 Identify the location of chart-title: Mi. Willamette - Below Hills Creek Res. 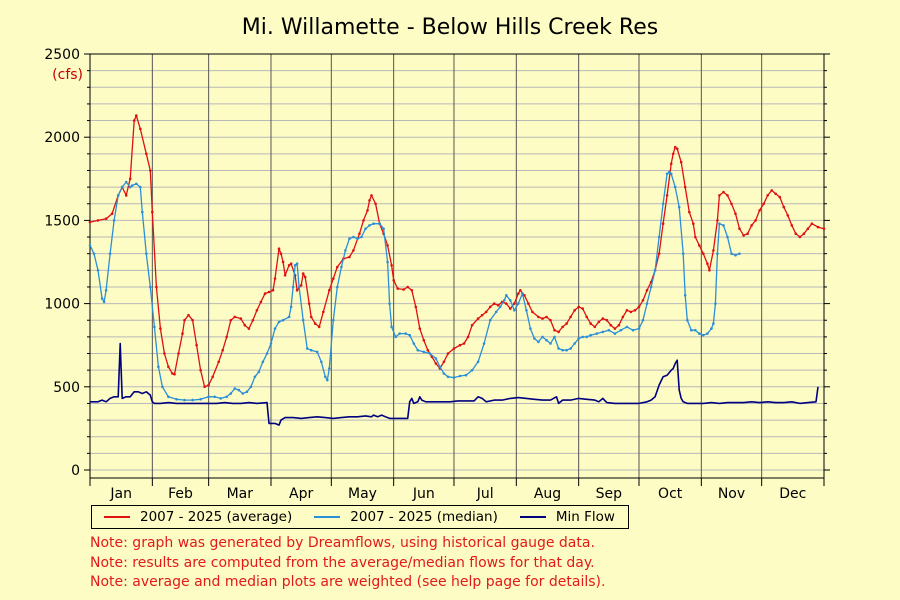
(450, 27).